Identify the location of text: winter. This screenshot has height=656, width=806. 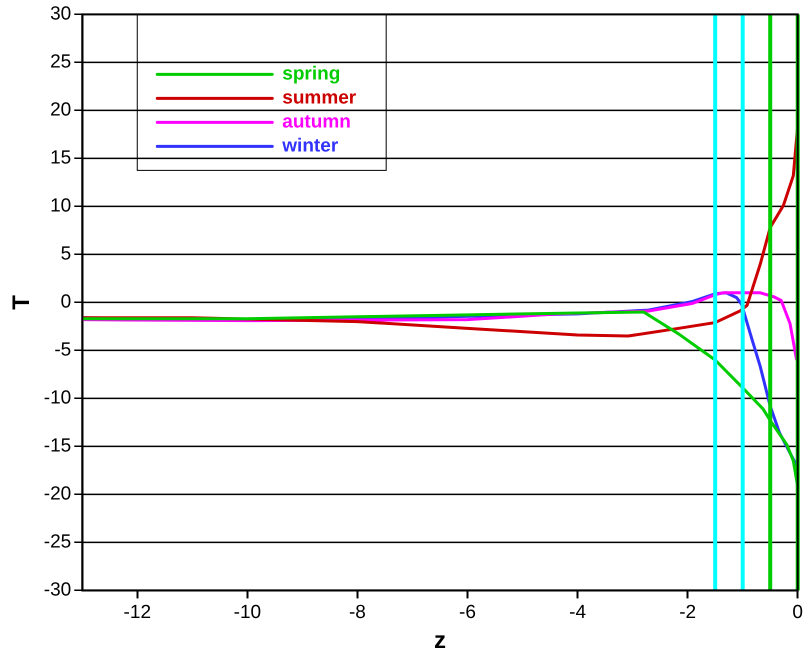
(310, 146).